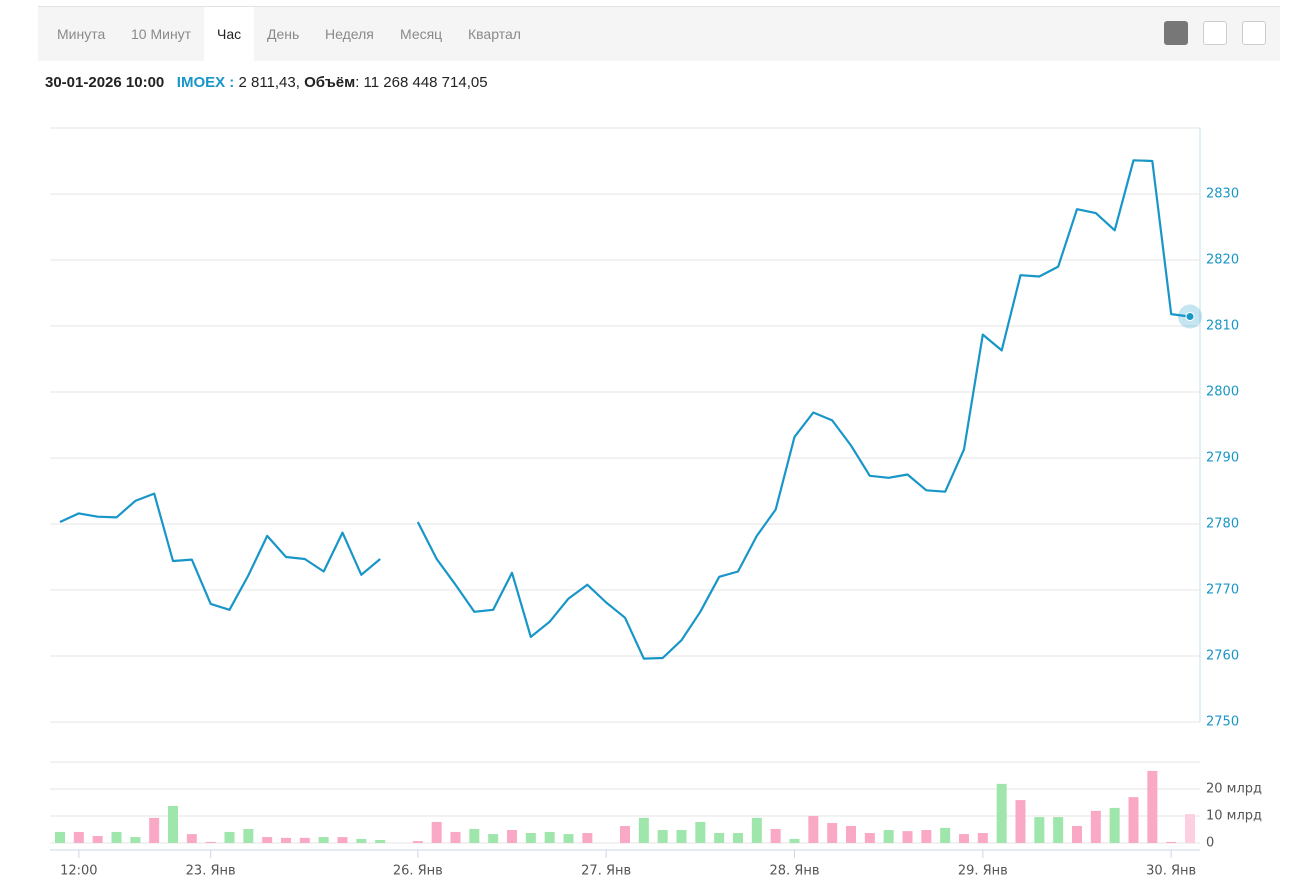  Describe the element at coordinates (161, 34) in the screenshot. I see `period-tab: 10 Минут` at that location.